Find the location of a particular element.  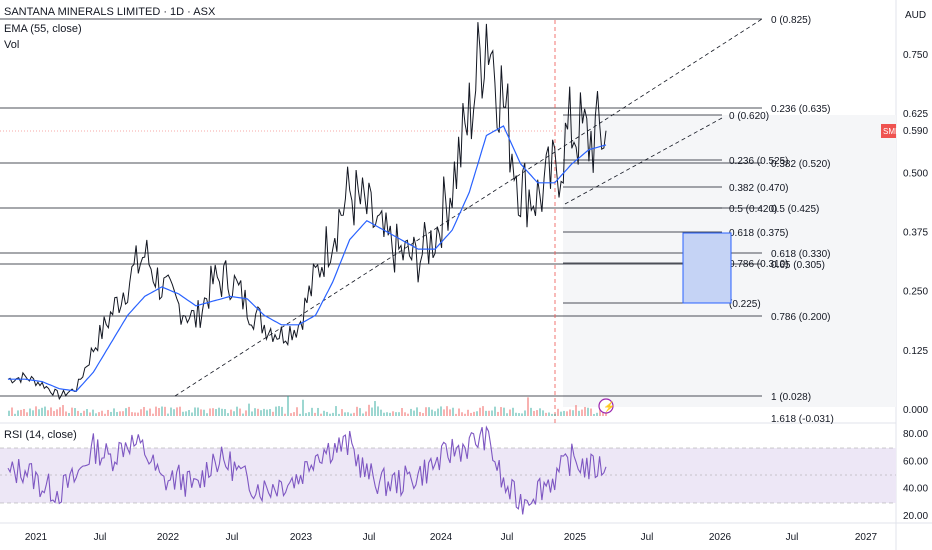

time-tick-label: 2023 is located at coordinates (301, 537).